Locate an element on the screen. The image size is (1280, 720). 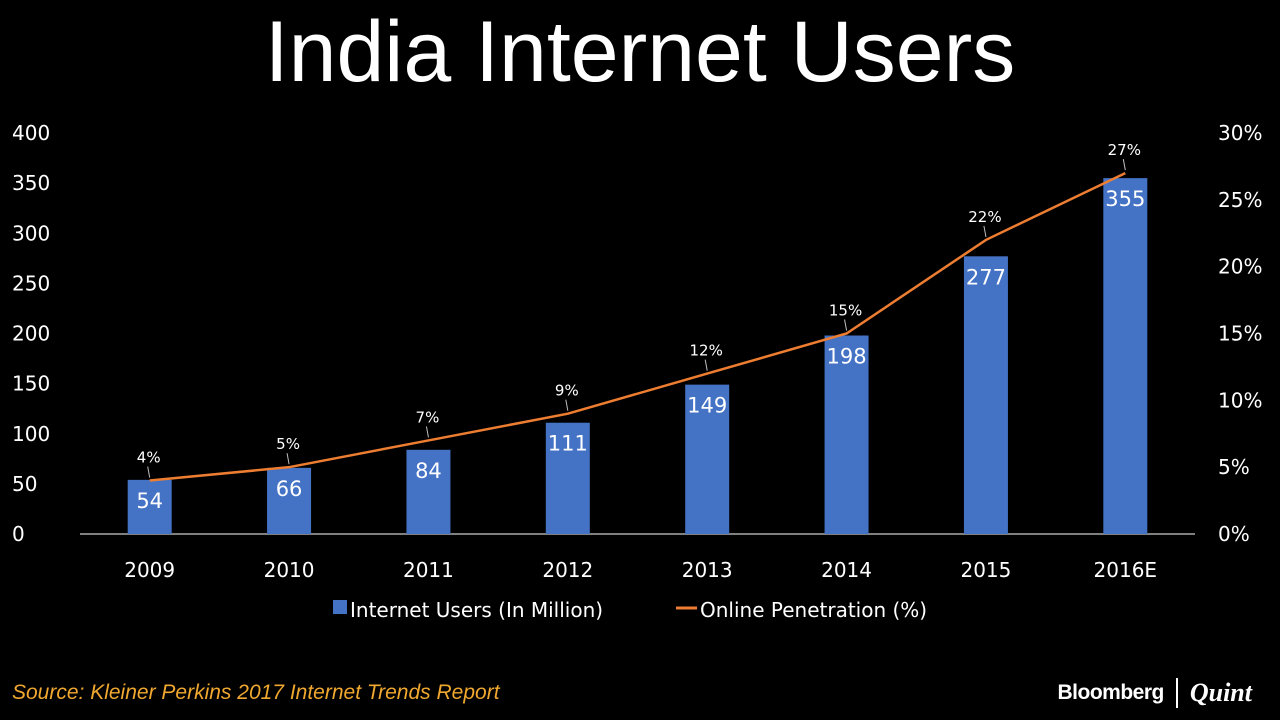
right-axis-tick-label: 25% is located at coordinates (1240, 200).